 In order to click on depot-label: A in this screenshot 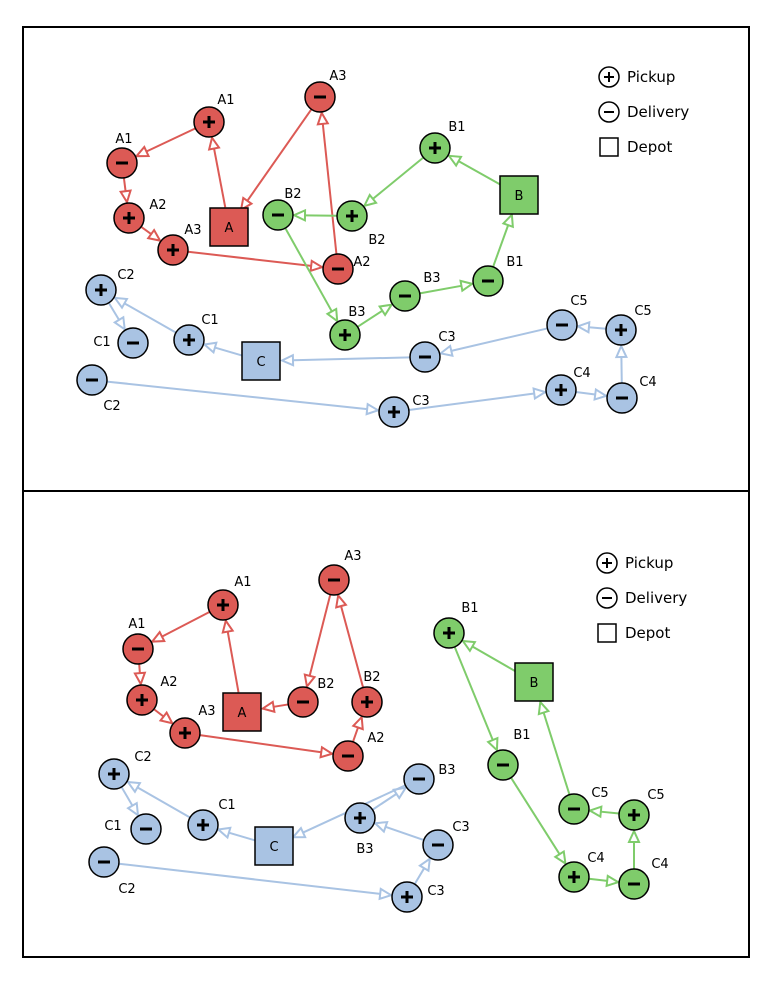, I will do `click(229, 228)`.